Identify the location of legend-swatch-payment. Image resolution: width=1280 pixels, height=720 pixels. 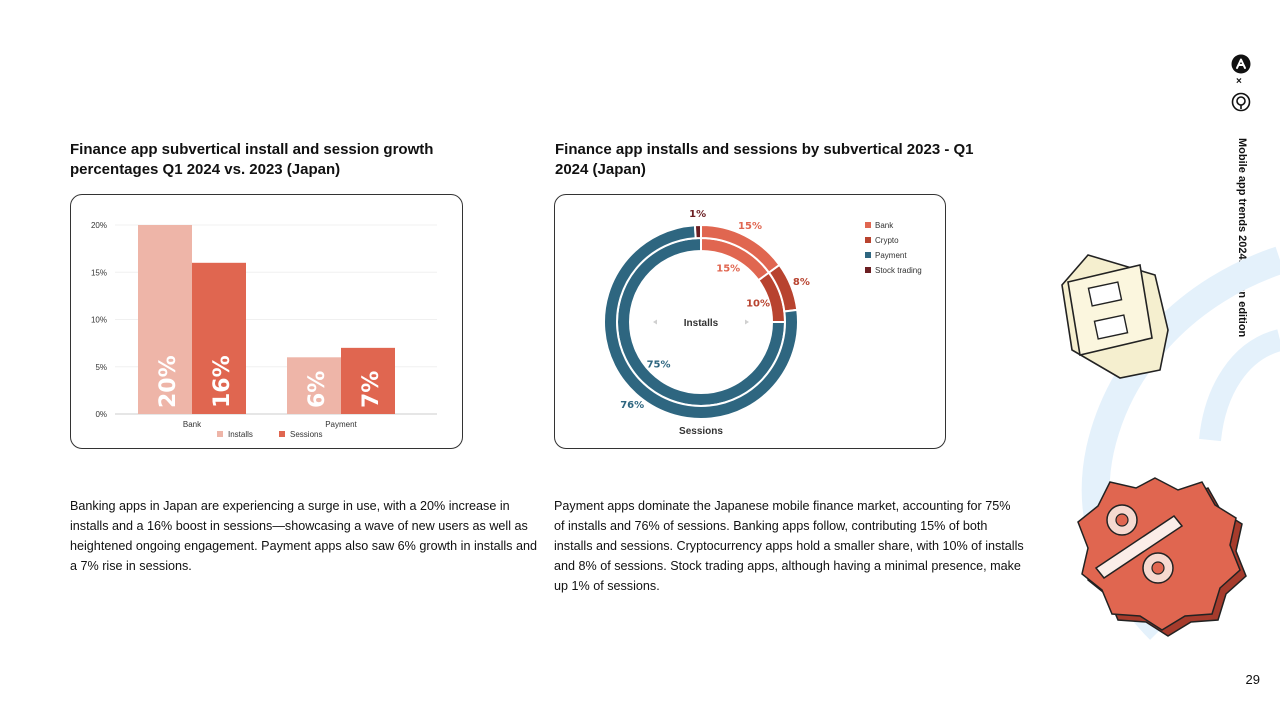
(868, 255).